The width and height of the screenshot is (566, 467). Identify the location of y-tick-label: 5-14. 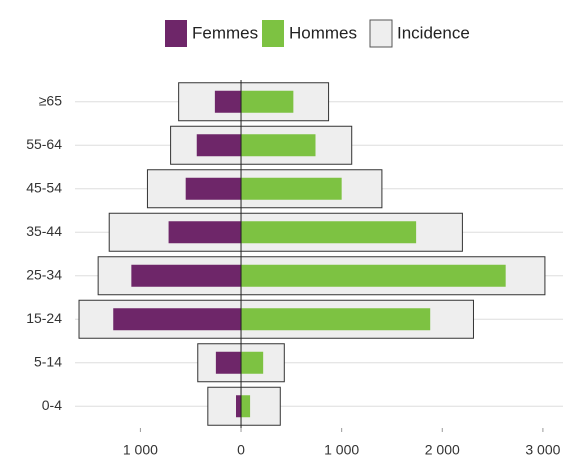
(48, 361).